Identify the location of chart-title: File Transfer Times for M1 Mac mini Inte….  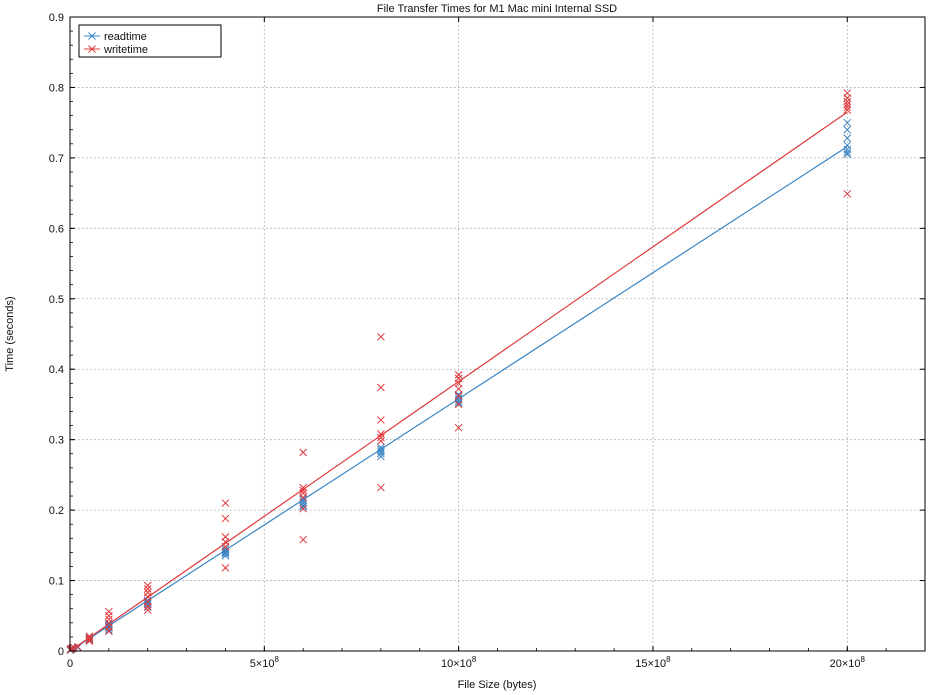
(497, 9).